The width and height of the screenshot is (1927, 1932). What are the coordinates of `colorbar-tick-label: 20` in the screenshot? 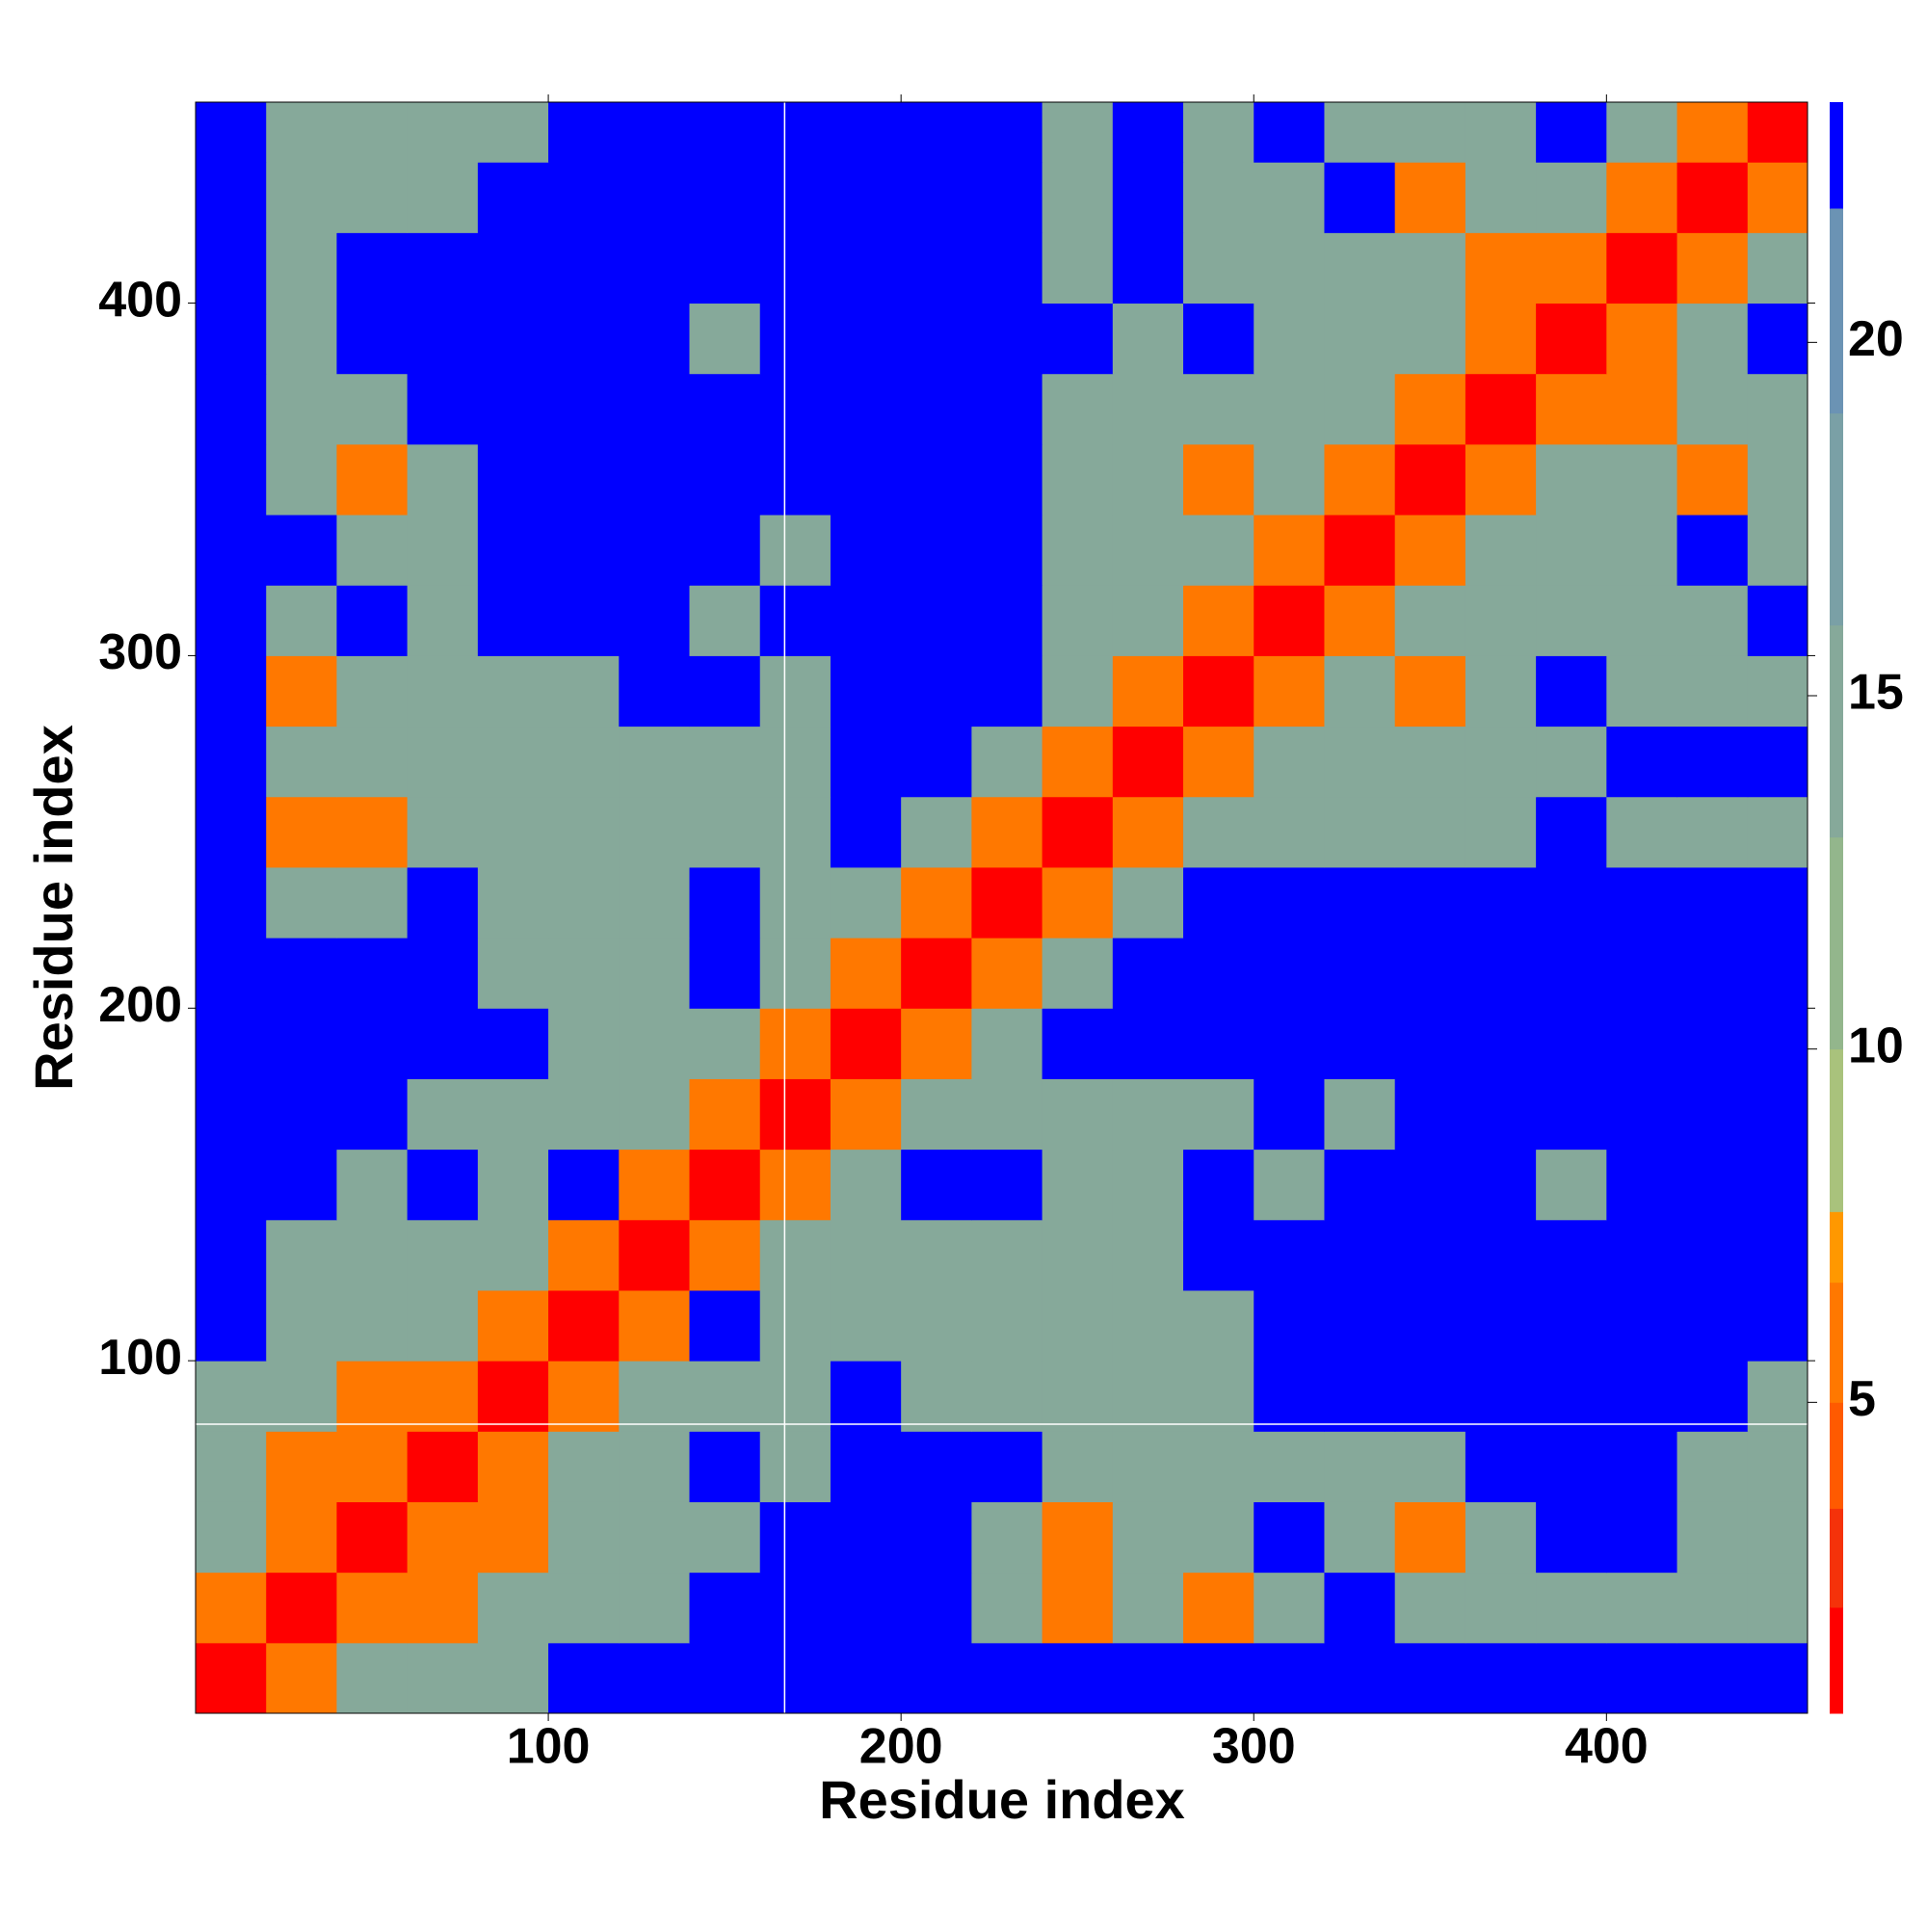 It's located at (1876, 339).